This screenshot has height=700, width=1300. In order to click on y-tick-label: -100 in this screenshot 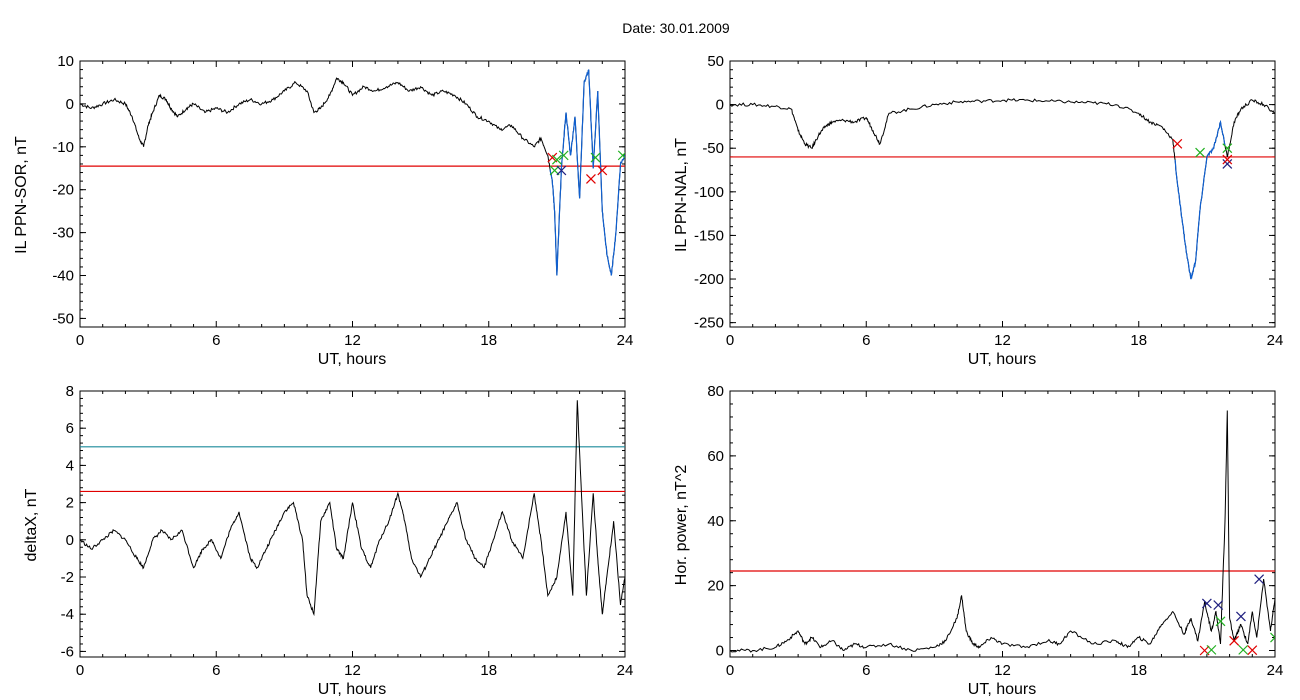, I will do `click(709, 192)`.